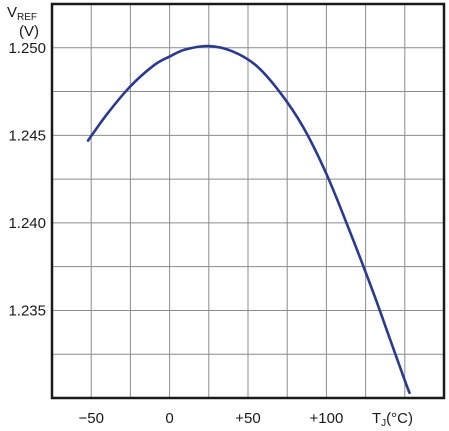 The height and width of the screenshot is (431, 449). What do you see at coordinates (327, 418) in the screenshot?
I see `x-tick-label-3: +100` at bounding box center [327, 418].